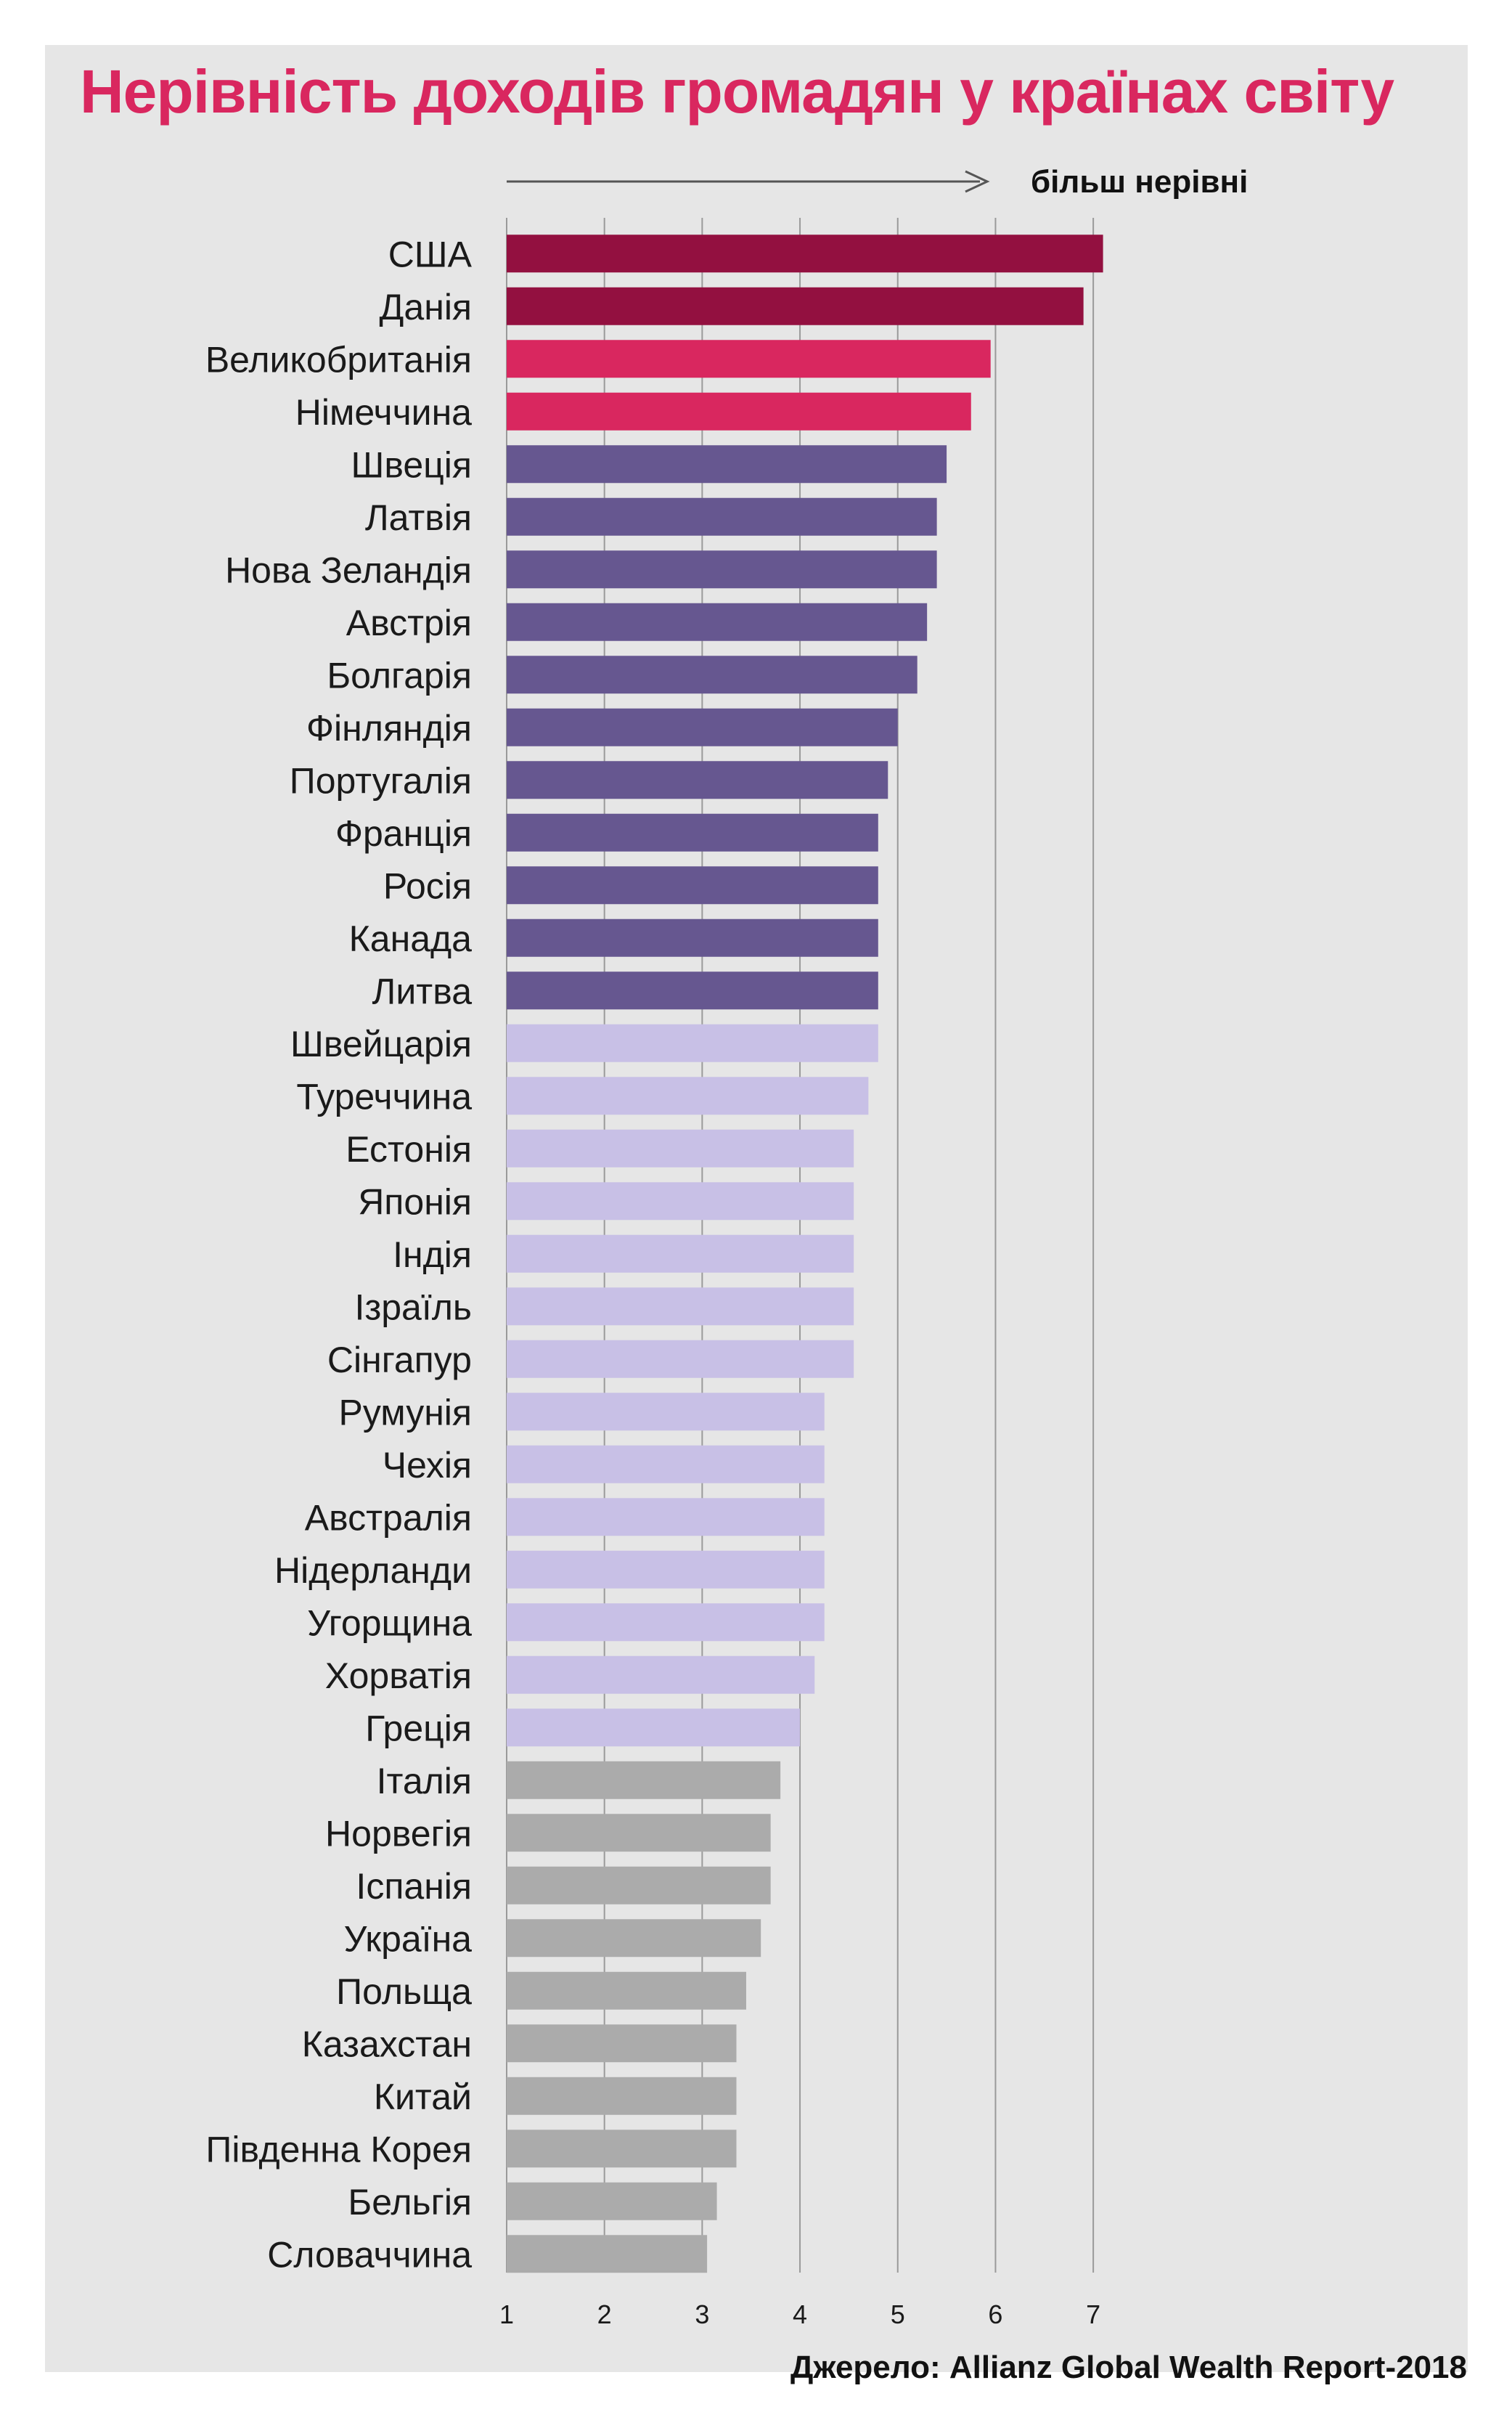  I want to click on category-label: Росія, so click(427, 885).